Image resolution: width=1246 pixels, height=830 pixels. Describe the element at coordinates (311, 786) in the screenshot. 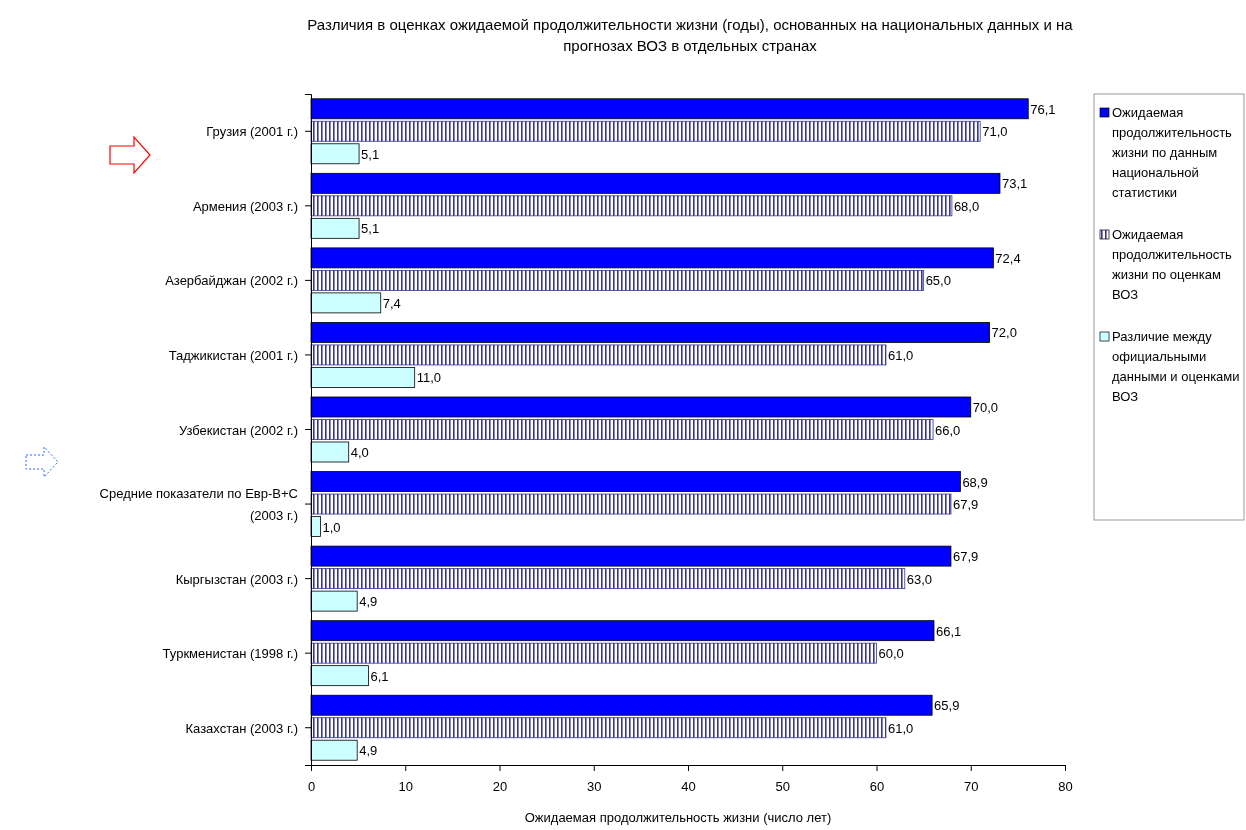

I see `x-tick-label: 0` at that location.